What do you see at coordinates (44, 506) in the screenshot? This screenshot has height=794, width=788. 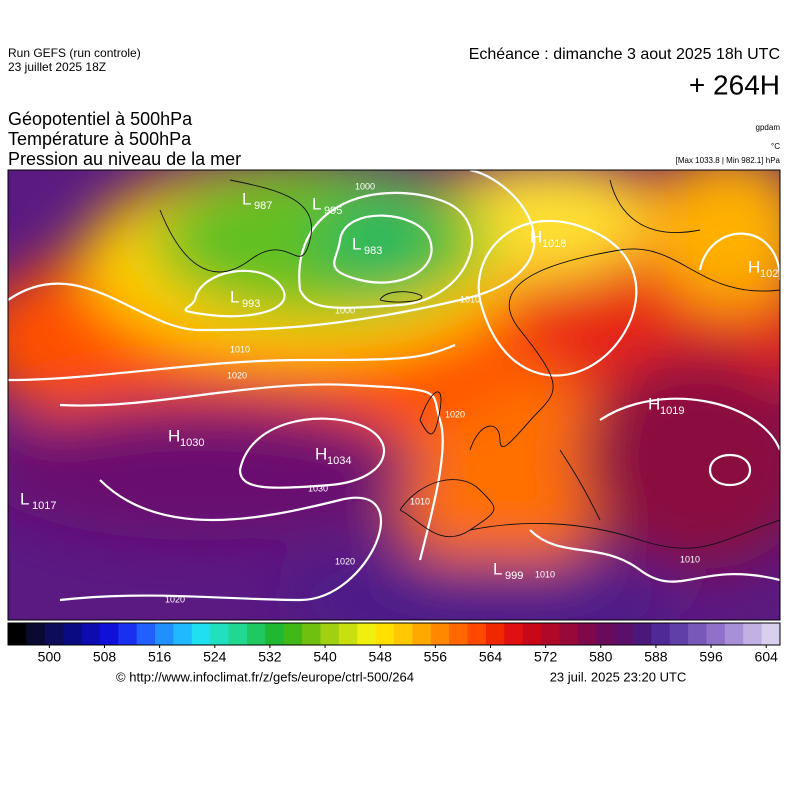 I see `center-value: 1017` at bounding box center [44, 506].